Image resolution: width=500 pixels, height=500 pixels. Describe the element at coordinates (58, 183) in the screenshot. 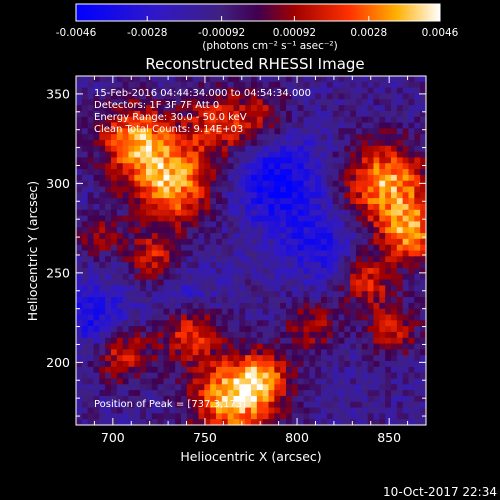

I see `y-tick-label: 300` at that location.